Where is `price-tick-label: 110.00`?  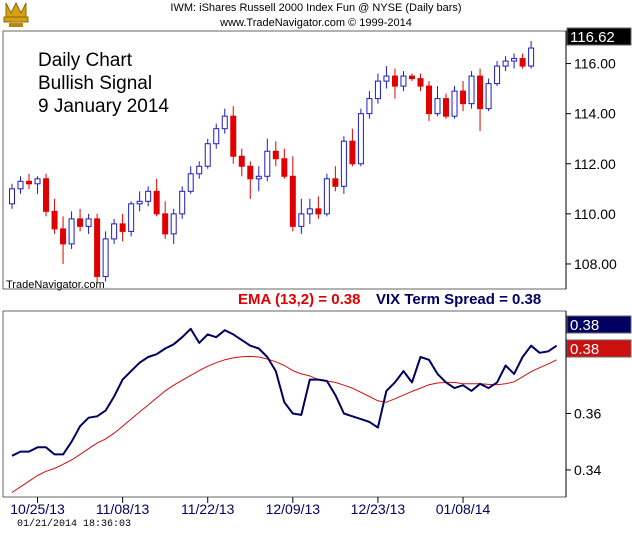 price-tick-label: 110.00 is located at coordinates (595, 214).